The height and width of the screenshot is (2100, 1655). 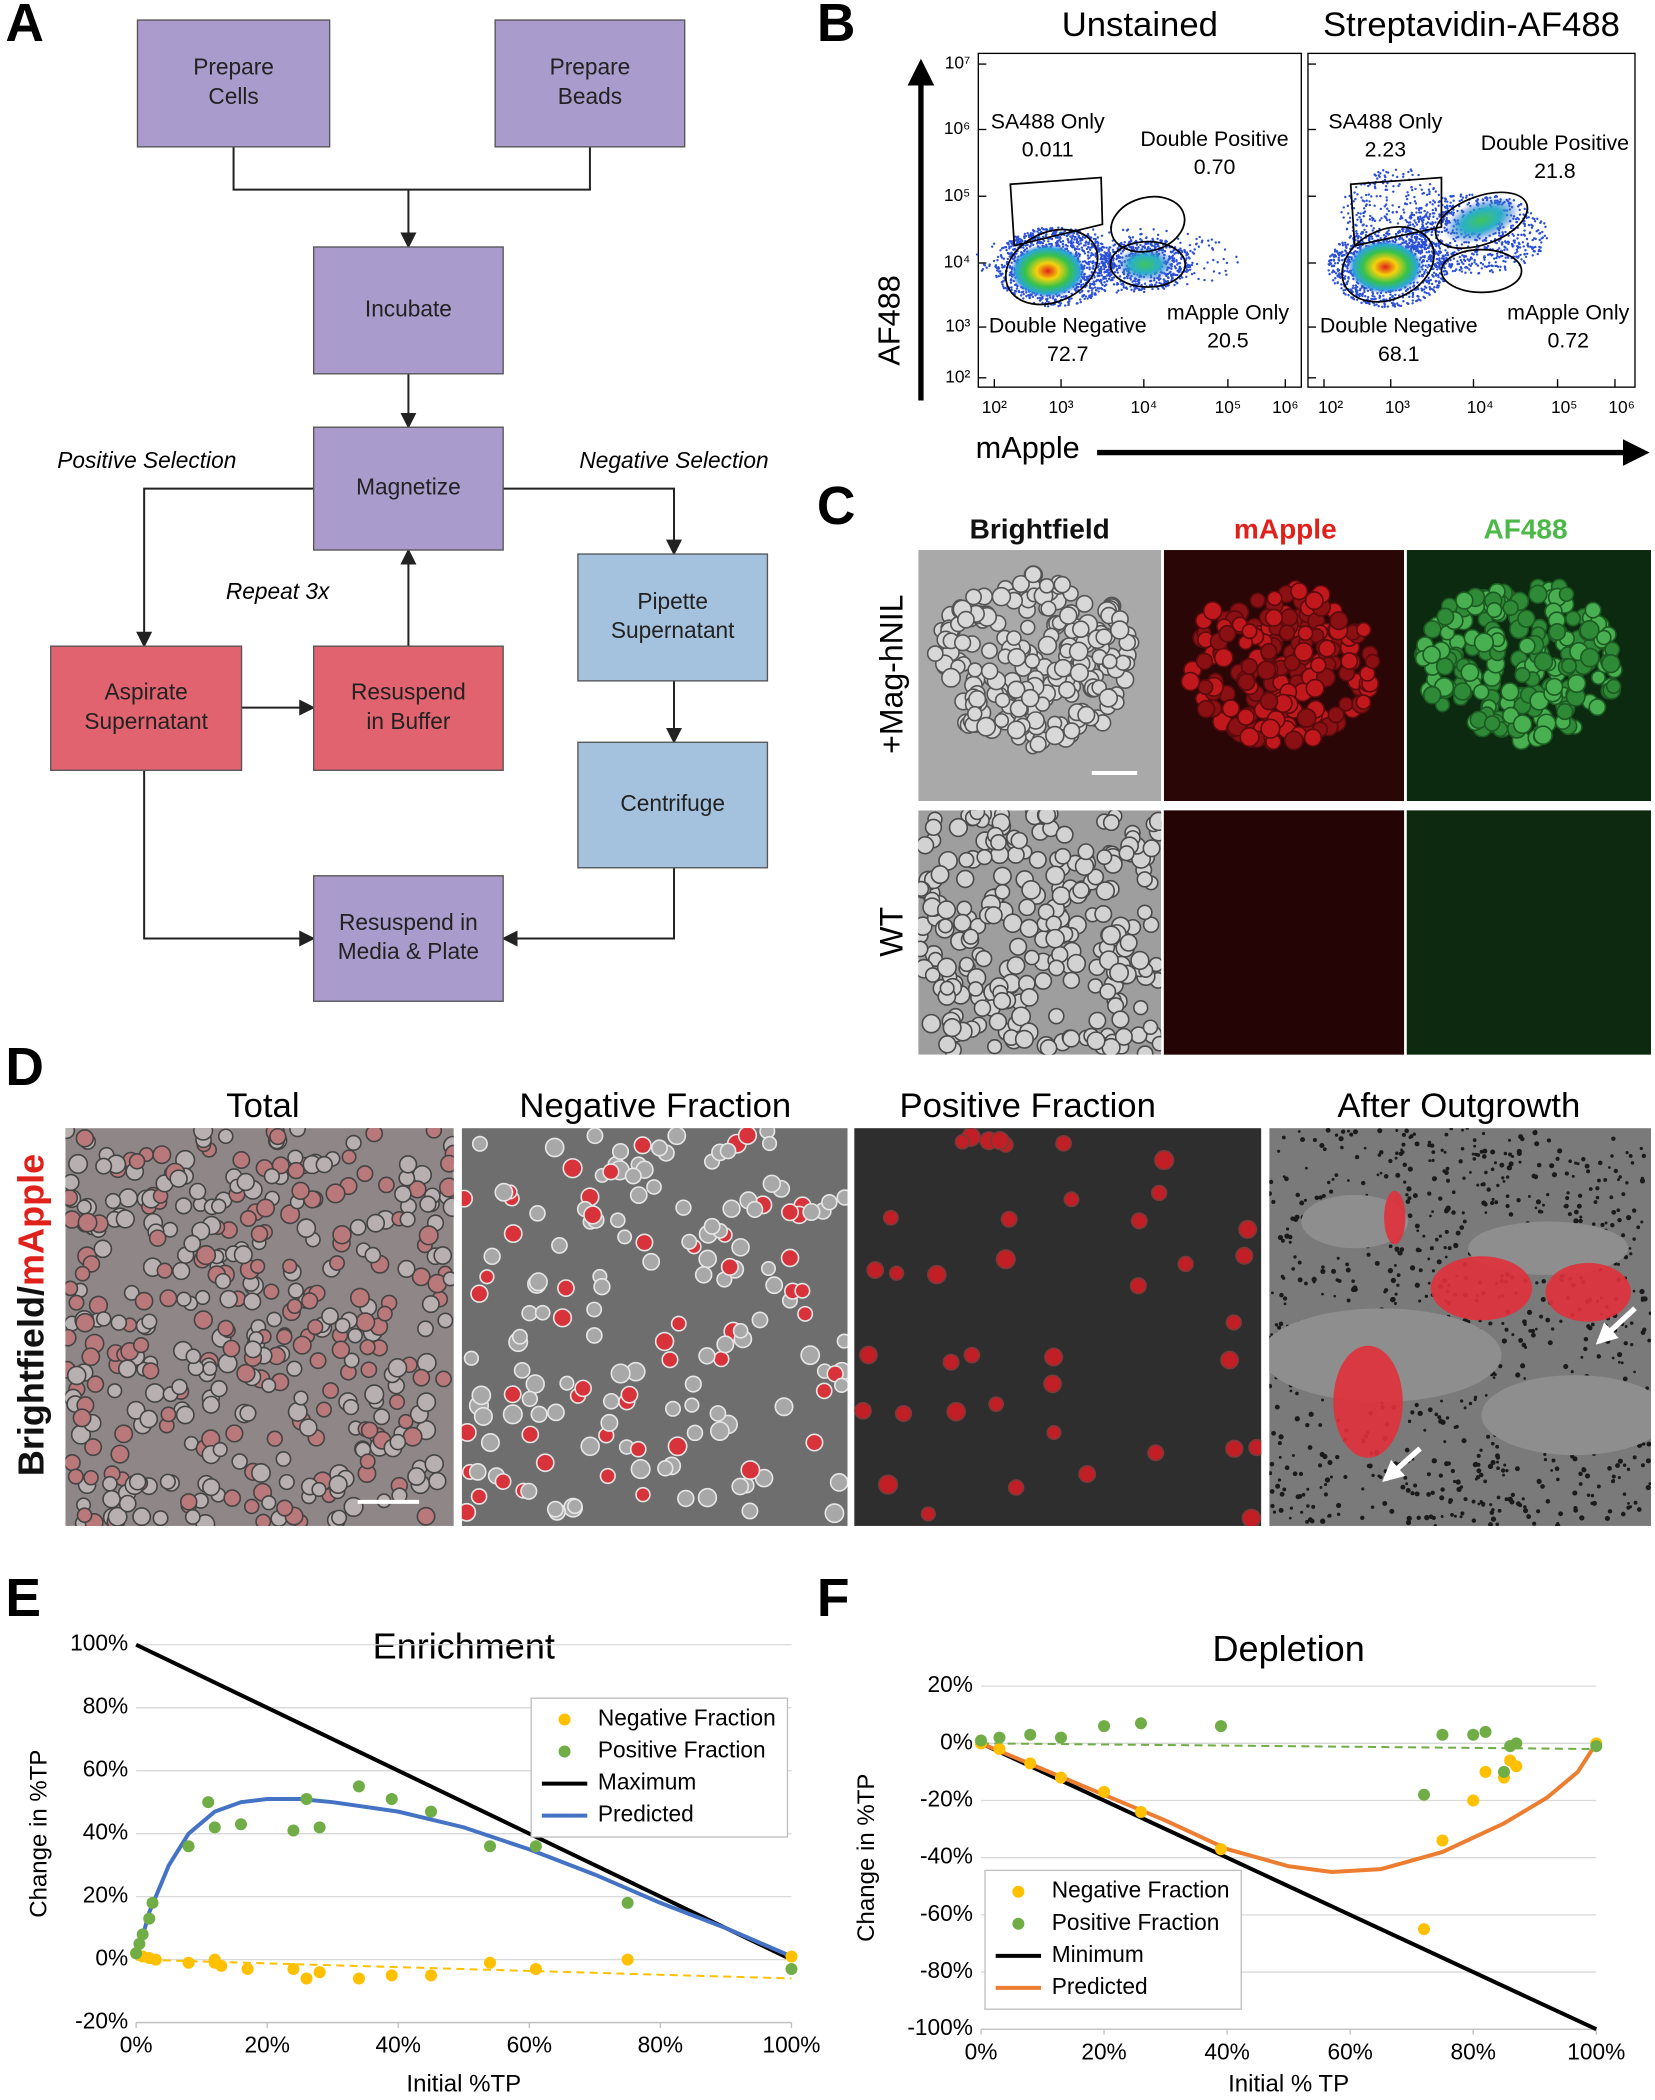 I want to click on gate-name: mApple Only, so click(x=1228, y=312).